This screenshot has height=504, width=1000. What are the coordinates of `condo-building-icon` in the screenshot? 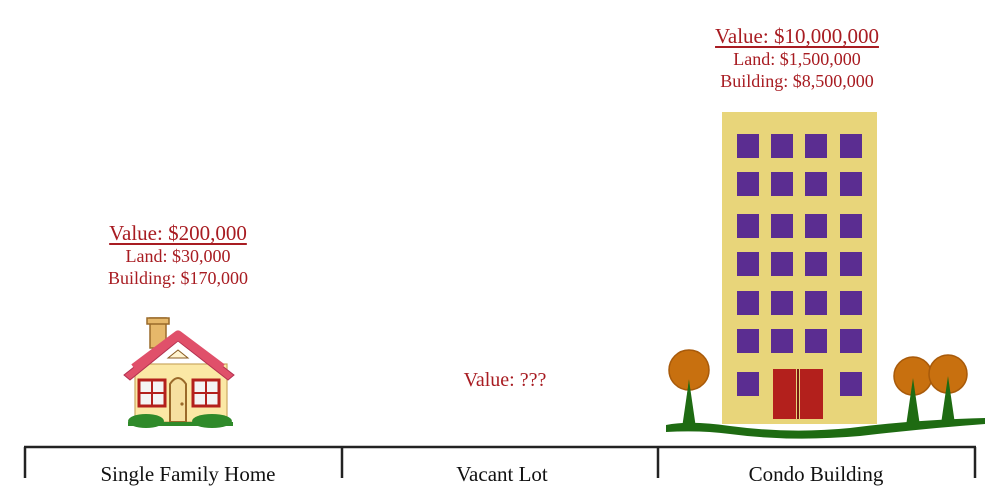 It's located at (799, 268).